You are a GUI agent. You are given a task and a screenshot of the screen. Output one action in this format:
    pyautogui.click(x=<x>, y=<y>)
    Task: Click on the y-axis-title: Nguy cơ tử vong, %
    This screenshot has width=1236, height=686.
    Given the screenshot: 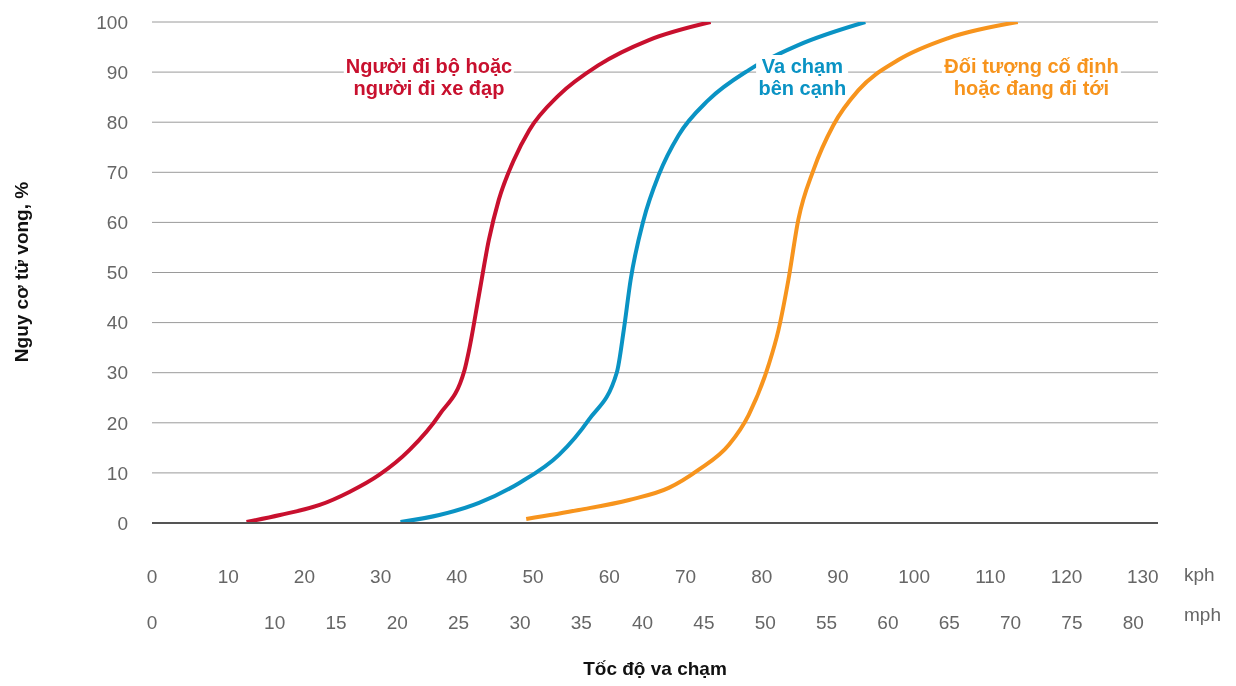 What is the action you would take?
    pyautogui.click(x=22, y=272)
    